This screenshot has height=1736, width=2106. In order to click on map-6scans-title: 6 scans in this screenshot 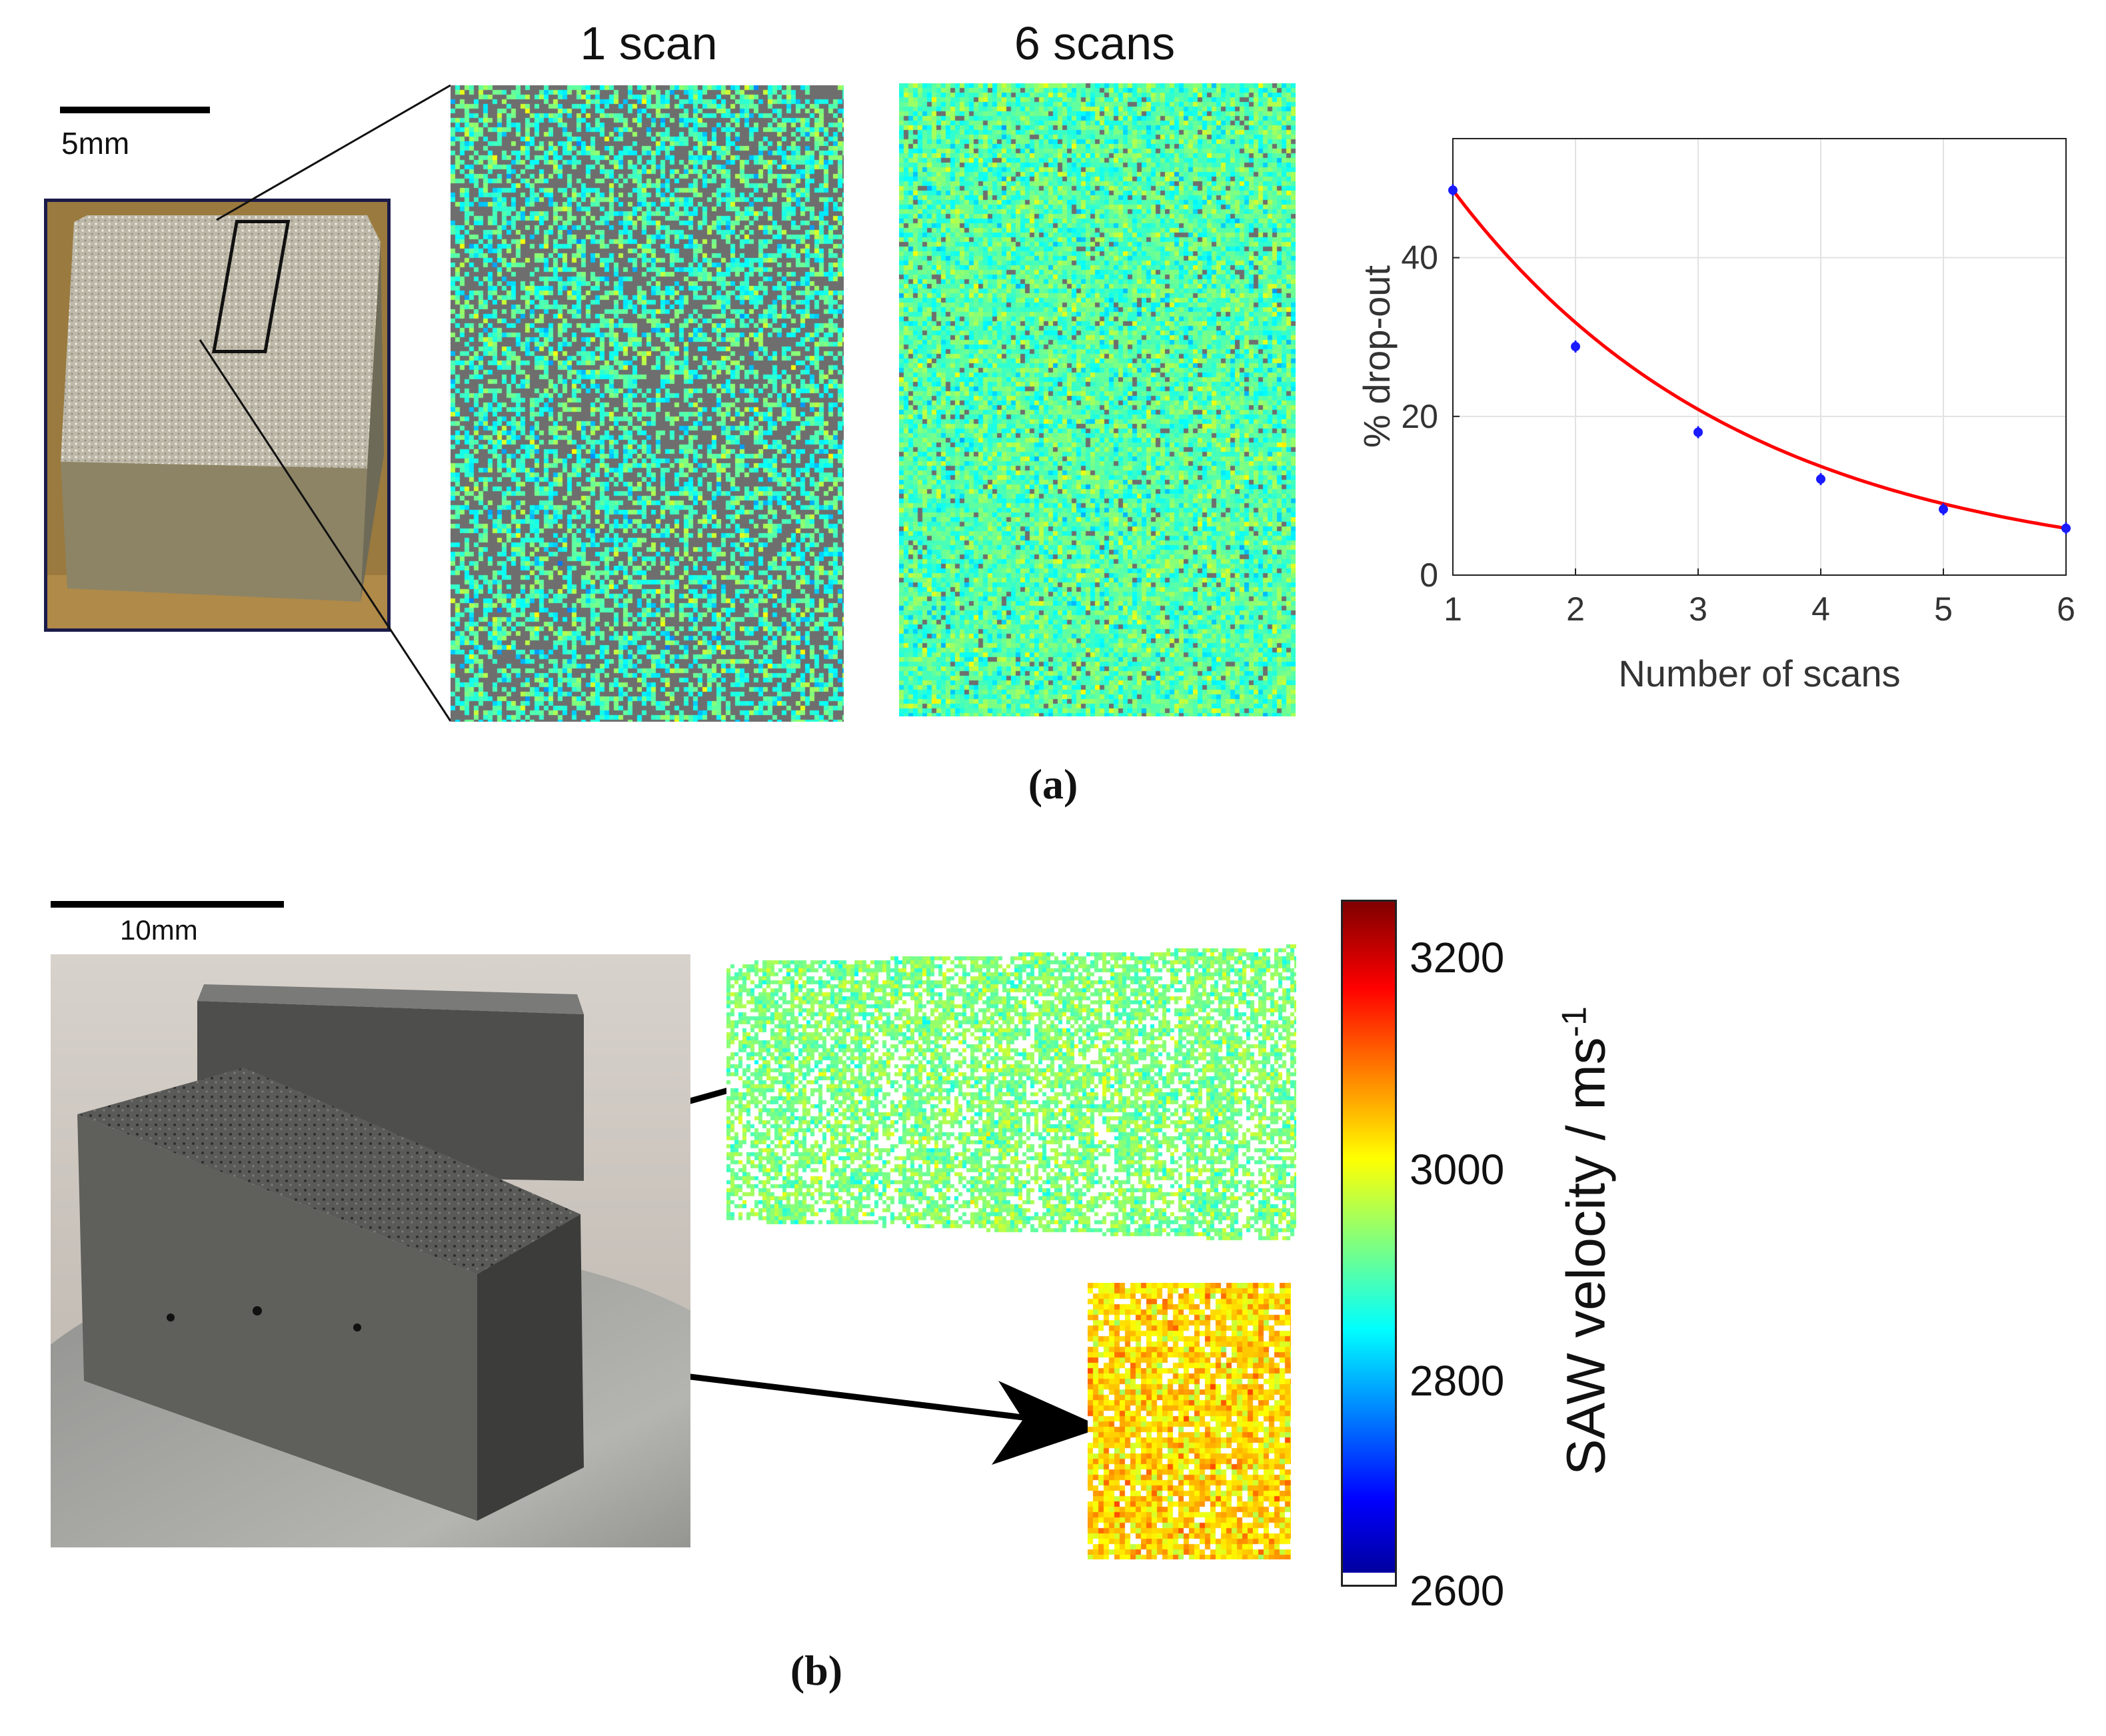, I will do `click(1095, 43)`.